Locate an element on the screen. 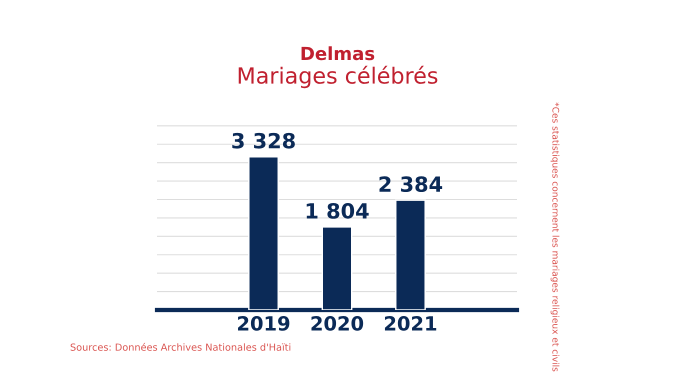  chart-subtitle: Mariages célébrés is located at coordinates (338, 77).